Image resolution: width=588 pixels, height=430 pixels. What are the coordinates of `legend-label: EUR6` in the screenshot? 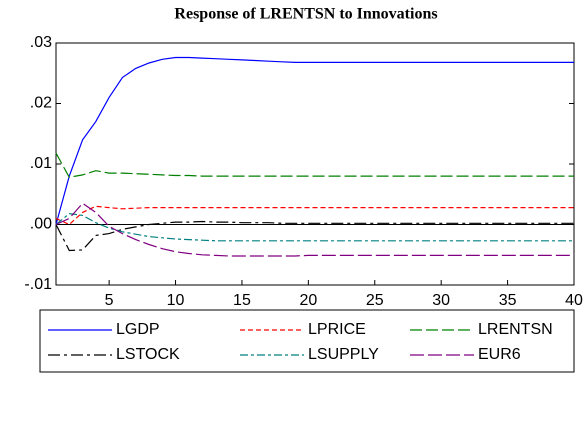 It's located at (499, 354).